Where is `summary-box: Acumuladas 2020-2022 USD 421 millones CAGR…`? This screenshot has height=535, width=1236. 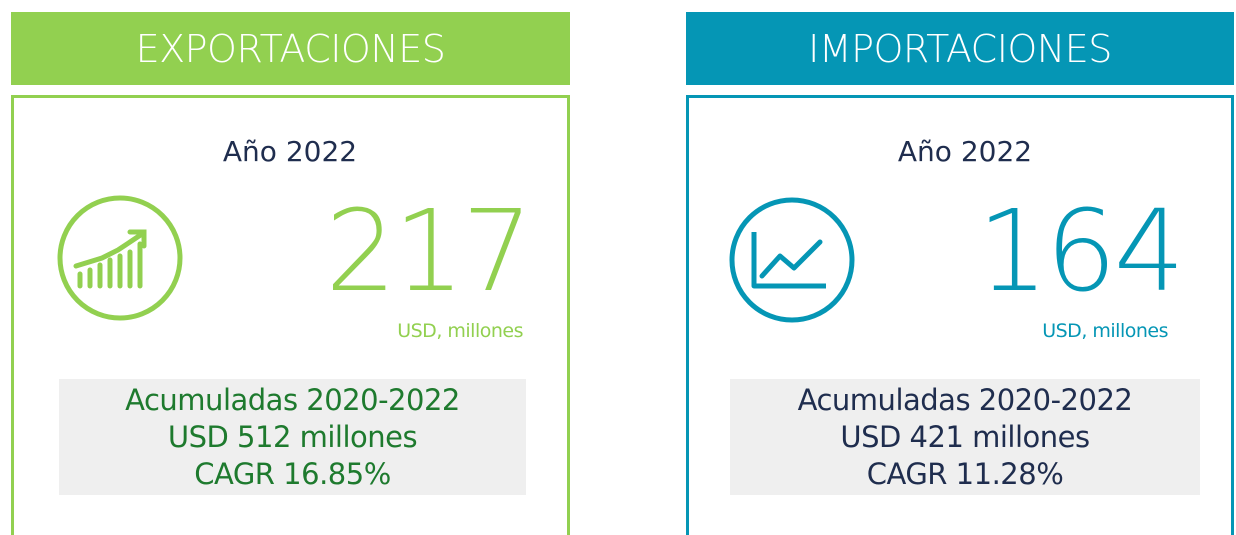 summary-box: Acumuladas 2020-2022 USD 421 millones CAGR… is located at coordinates (965, 437).